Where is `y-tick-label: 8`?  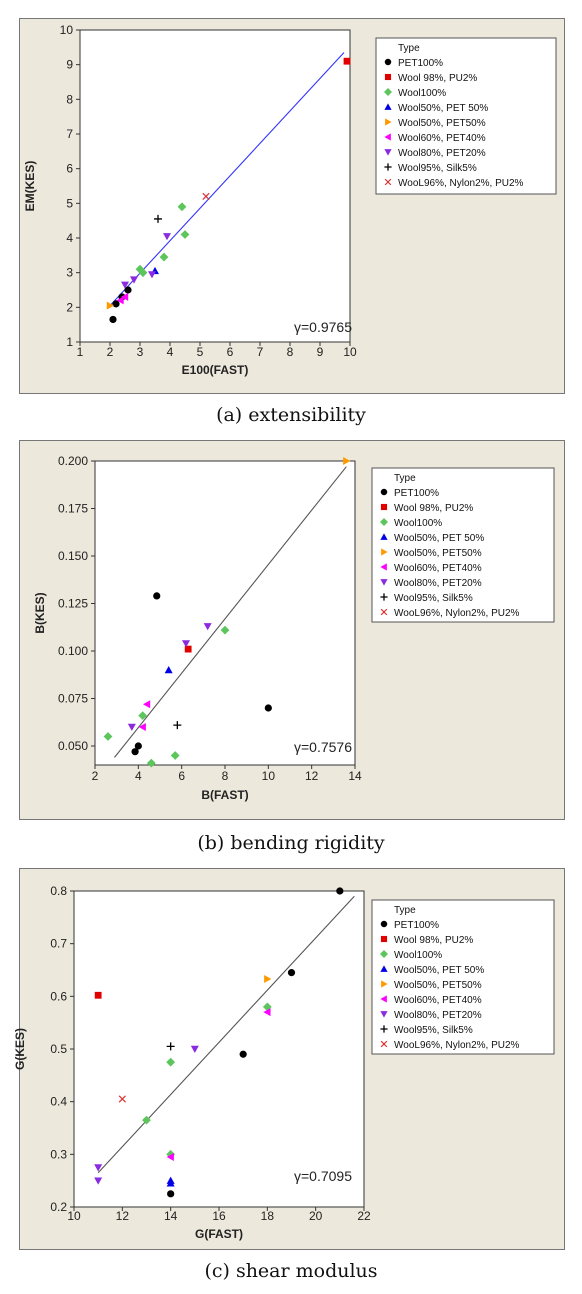
y-tick-label: 8 is located at coordinates (69, 99).